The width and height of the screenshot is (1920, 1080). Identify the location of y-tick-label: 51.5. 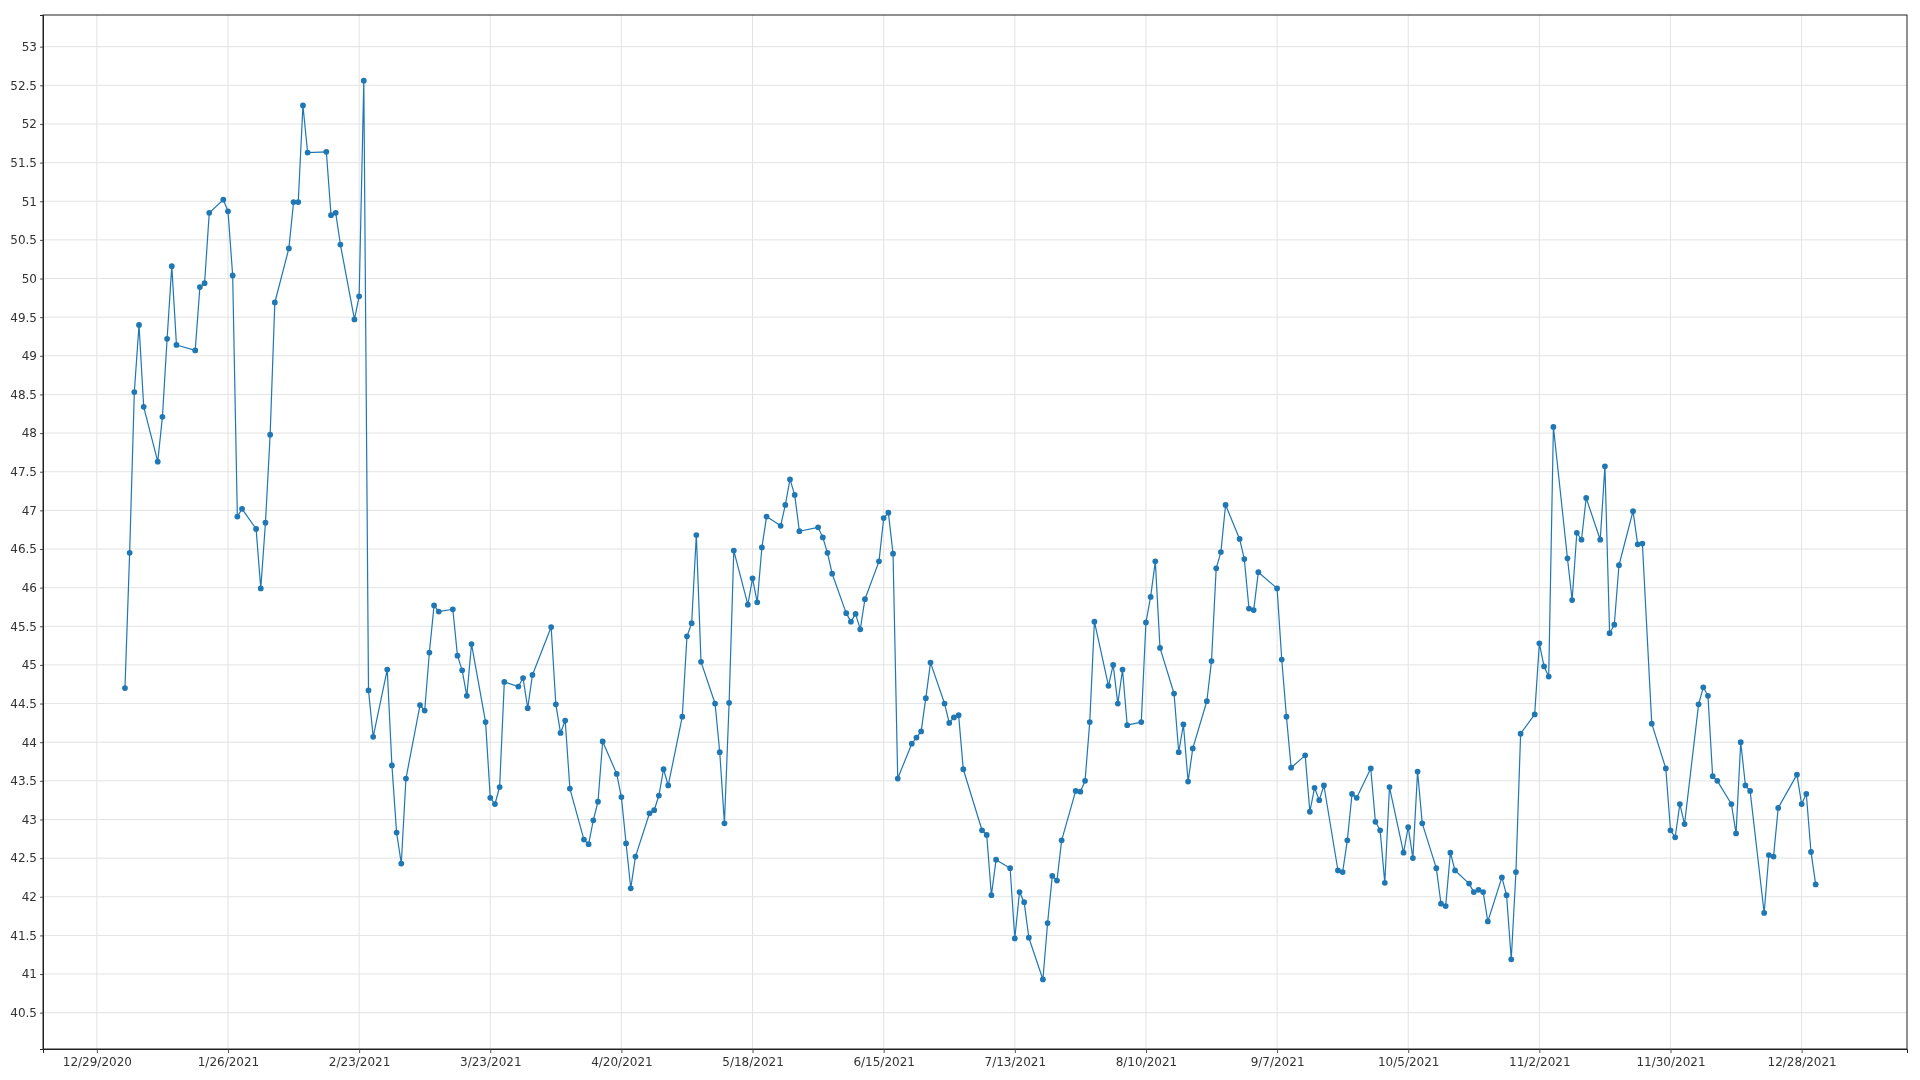
(23, 162).